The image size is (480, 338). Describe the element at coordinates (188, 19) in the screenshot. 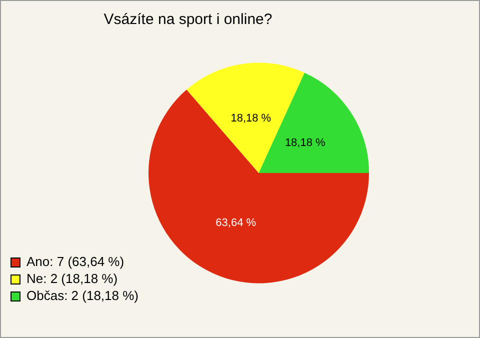

I see `chart-title: Vsázíte na sport i online?` at that location.